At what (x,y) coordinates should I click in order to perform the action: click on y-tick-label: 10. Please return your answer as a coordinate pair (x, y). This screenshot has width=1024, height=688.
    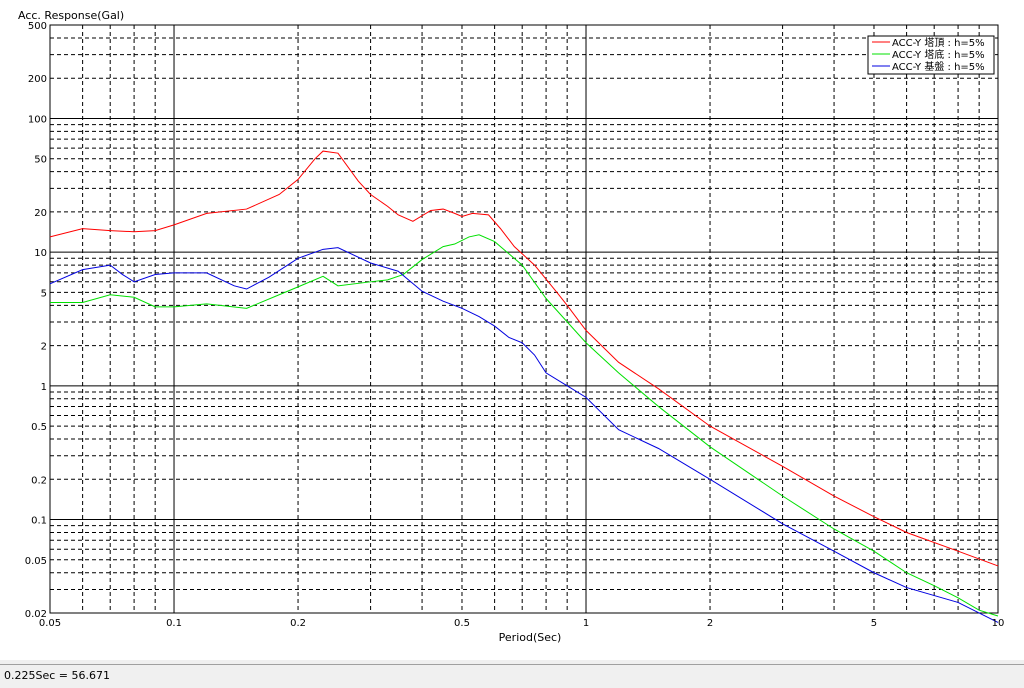
    Looking at the image, I should click on (40, 253).